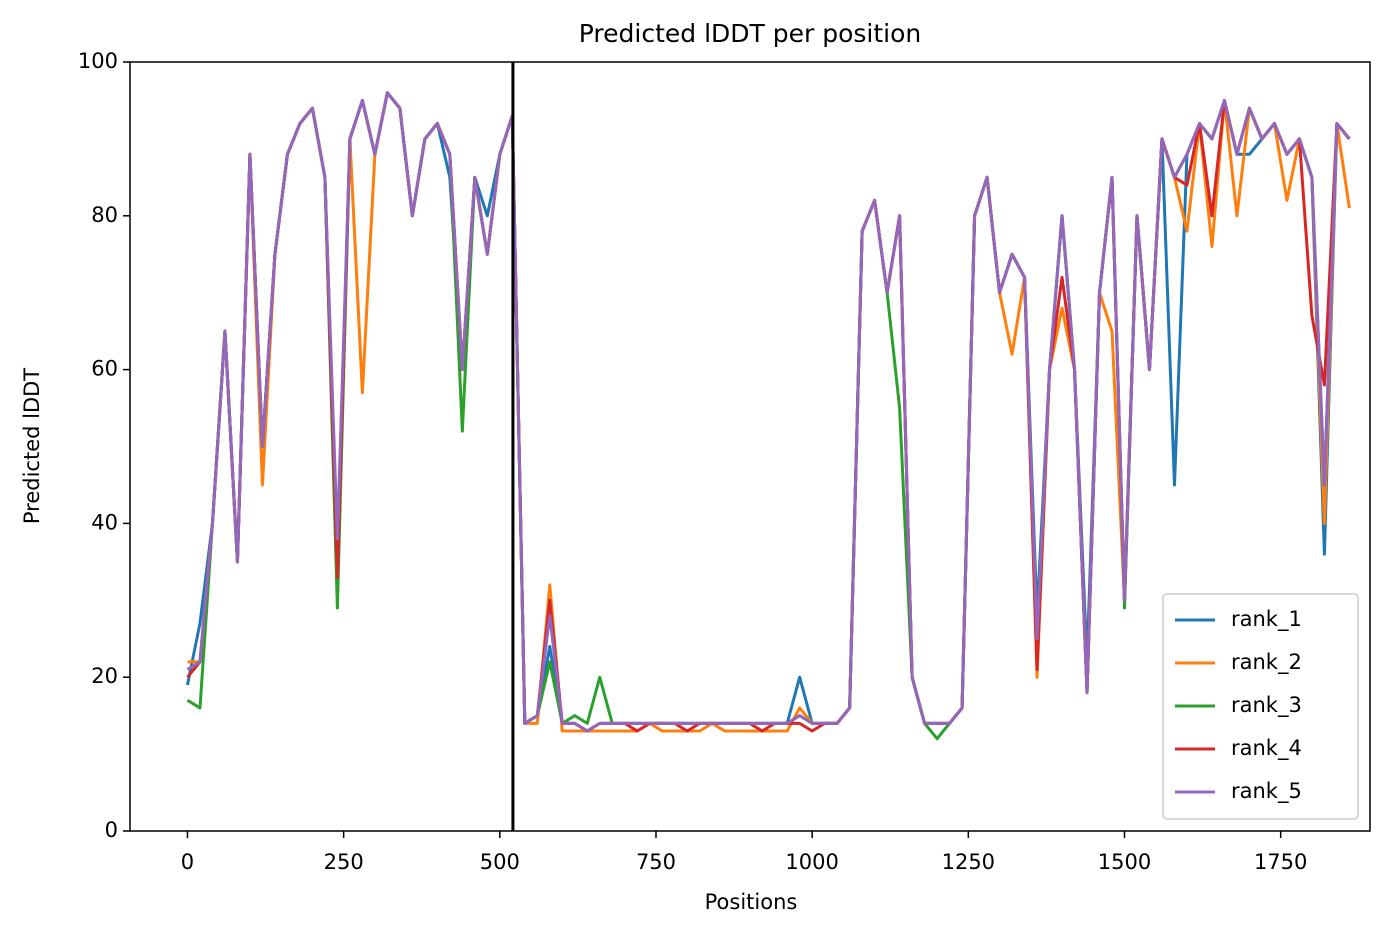 This screenshot has height=943, width=1391. What do you see at coordinates (968, 862) in the screenshot?
I see `x-tick-label: 1250` at bounding box center [968, 862].